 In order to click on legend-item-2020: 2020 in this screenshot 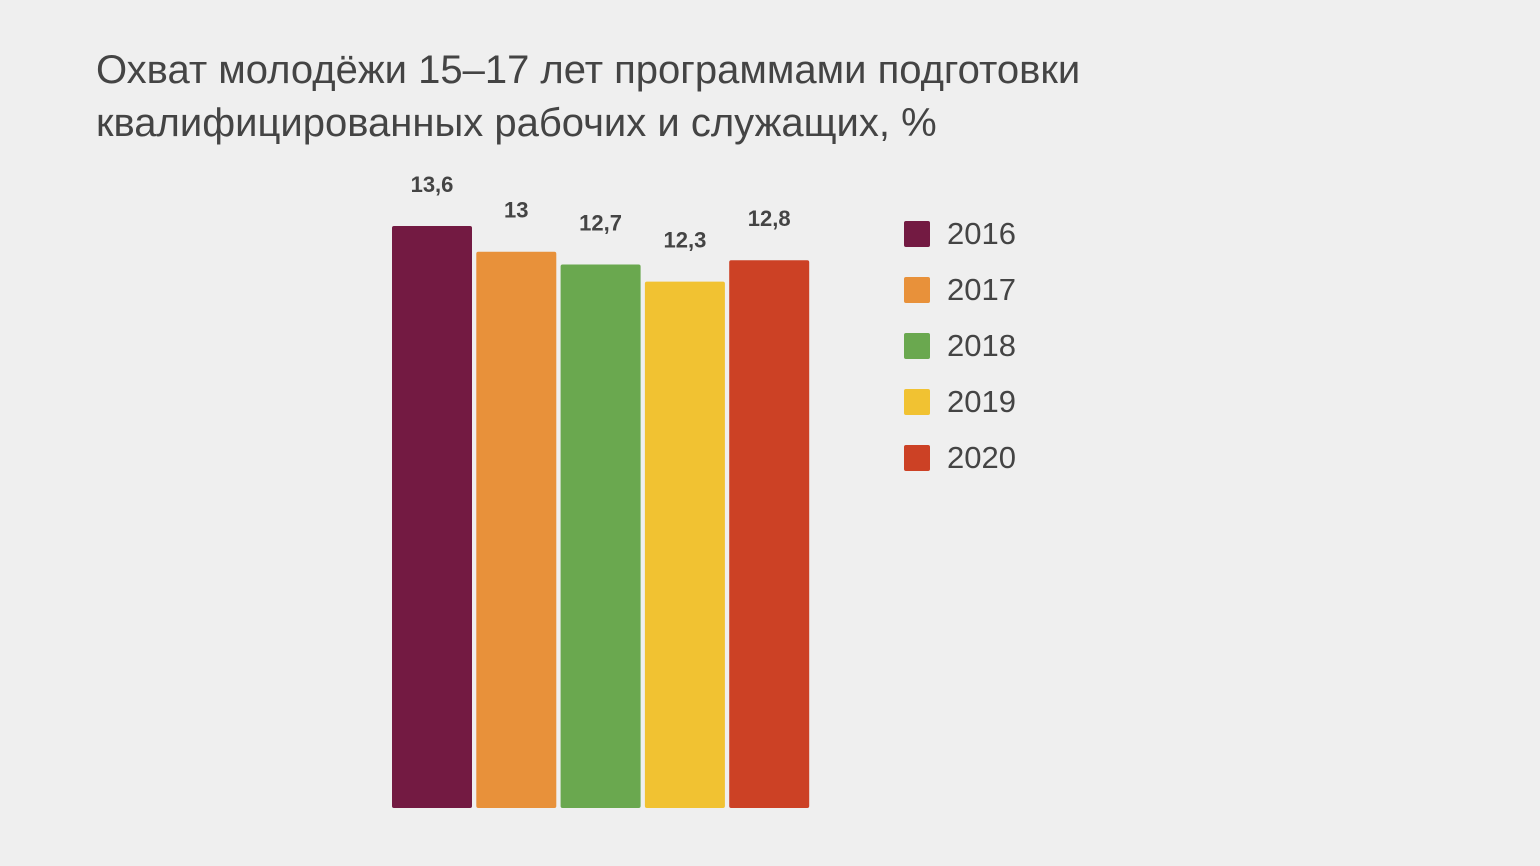, I will do `click(960, 458)`.